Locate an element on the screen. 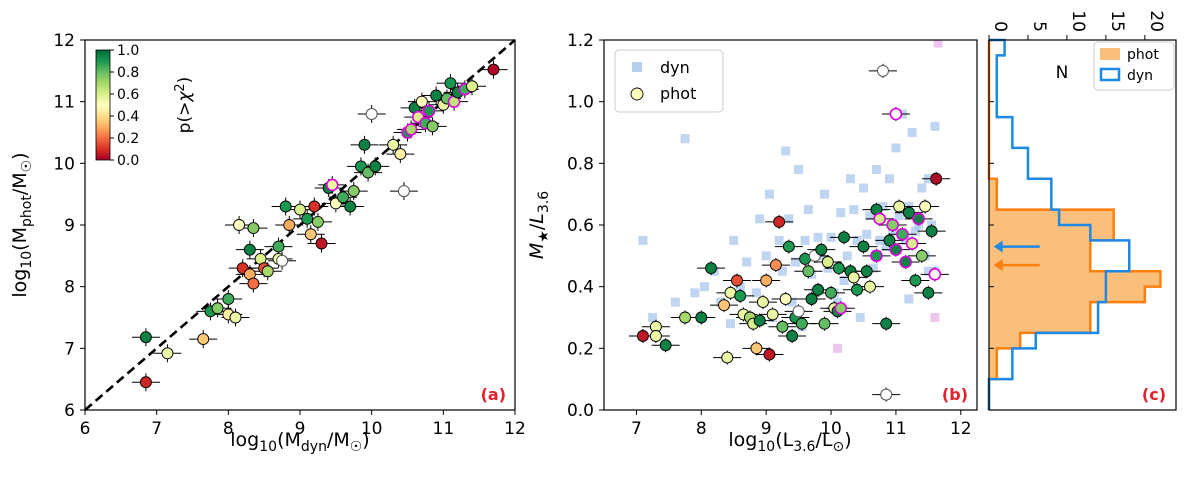 This screenshot has height=479, width=1200. y-tick-label: 0.0 is located at coordinates (580, 411).